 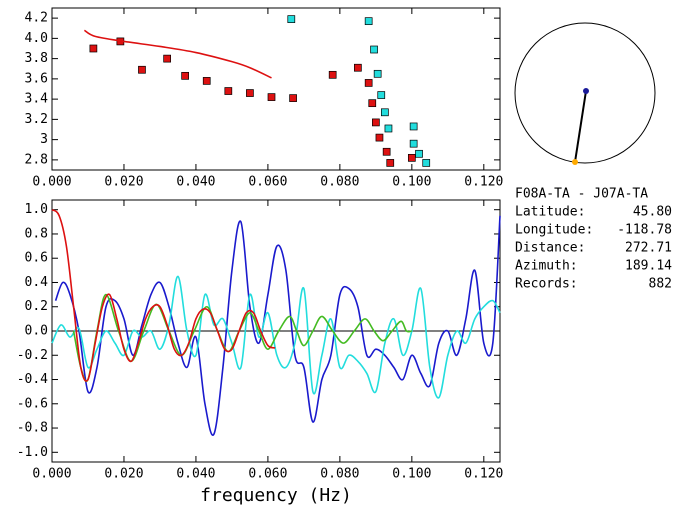 What do you see at coordinates (32, 379) in the screenshot?
I see `y-tick-label: -0.4` at bounding box center [32, 379].